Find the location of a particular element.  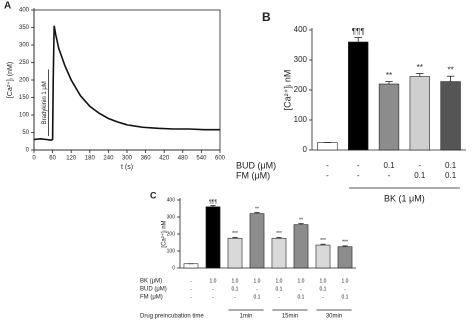

x-axis-label: t (s) is located at coordinates (127, 167).